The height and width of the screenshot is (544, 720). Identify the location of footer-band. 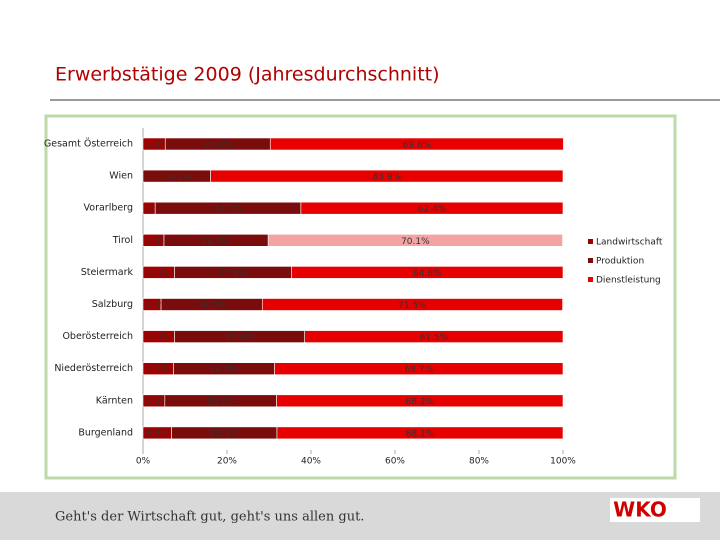
(360, 516).